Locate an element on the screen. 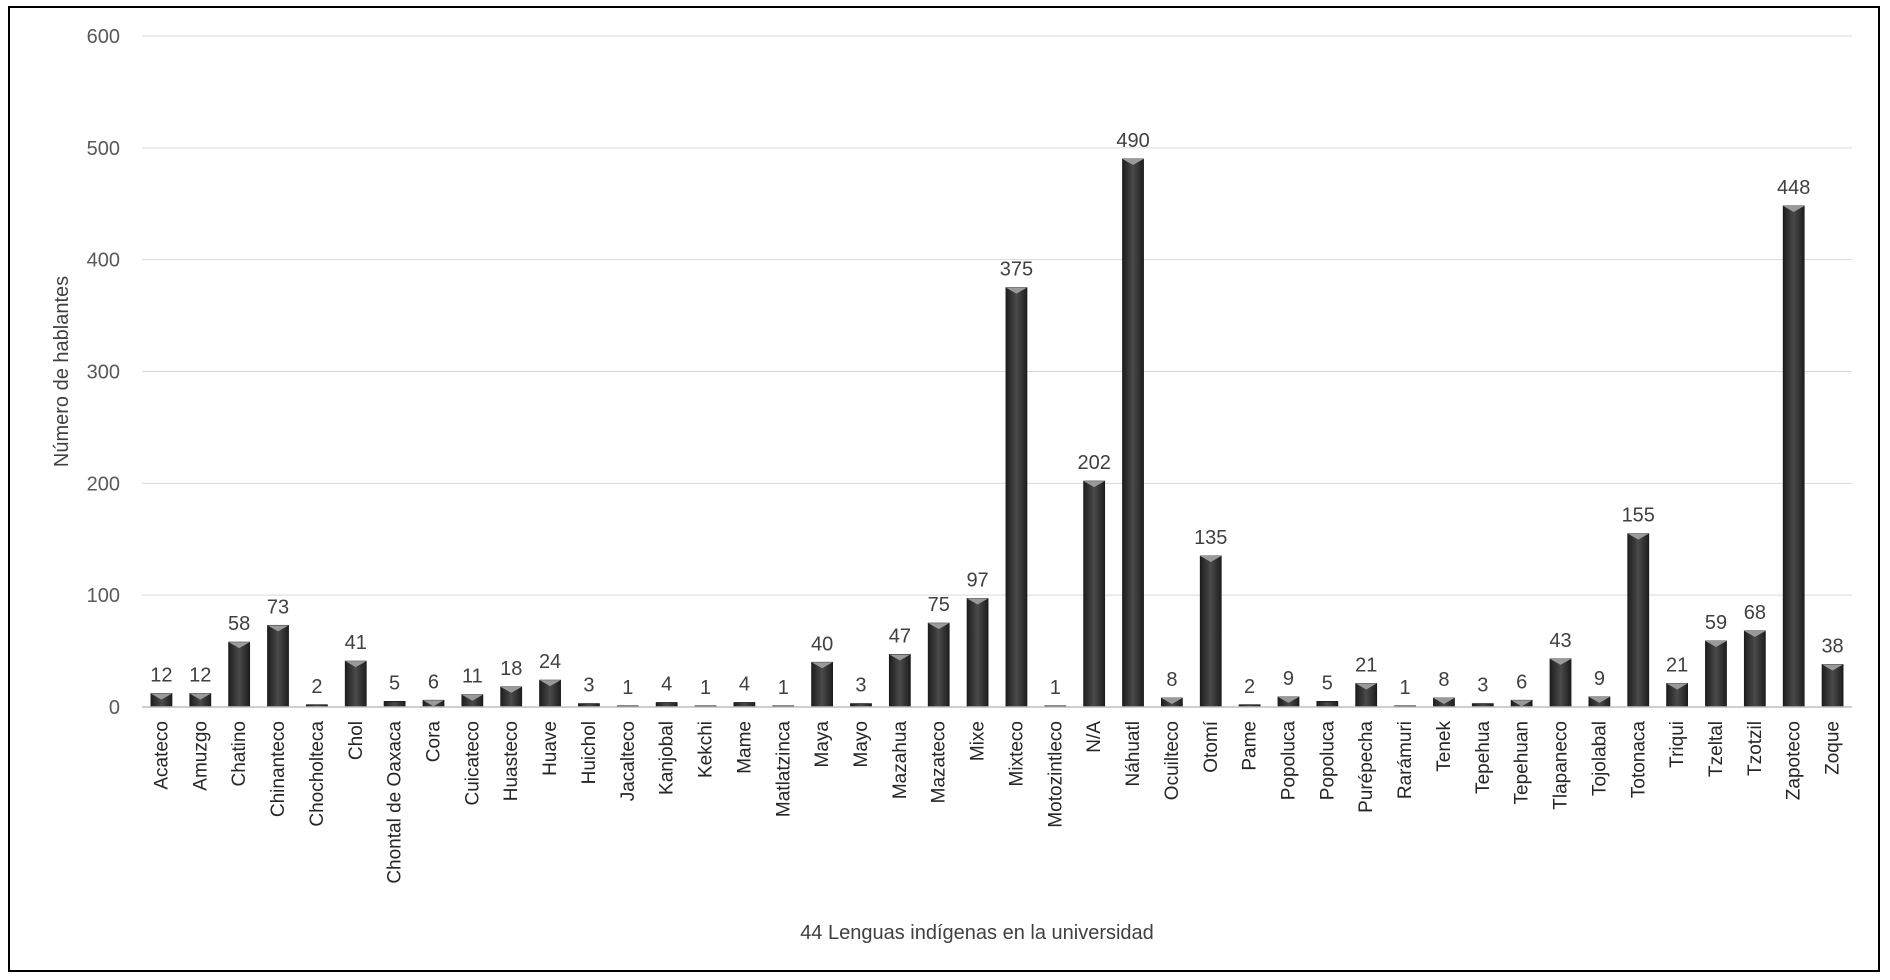  y-axis-title: Número de hablantes is located at coordinates (62, 371).